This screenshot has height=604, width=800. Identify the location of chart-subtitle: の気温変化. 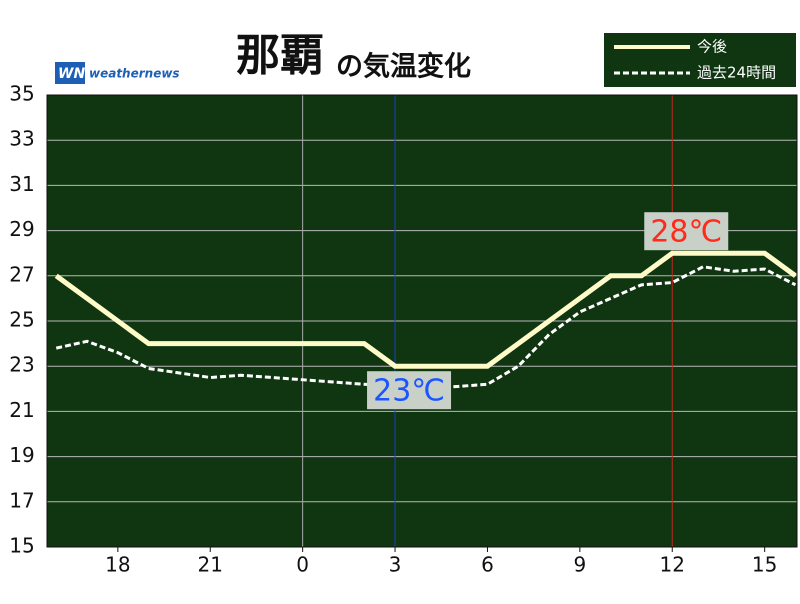
(403, 67).